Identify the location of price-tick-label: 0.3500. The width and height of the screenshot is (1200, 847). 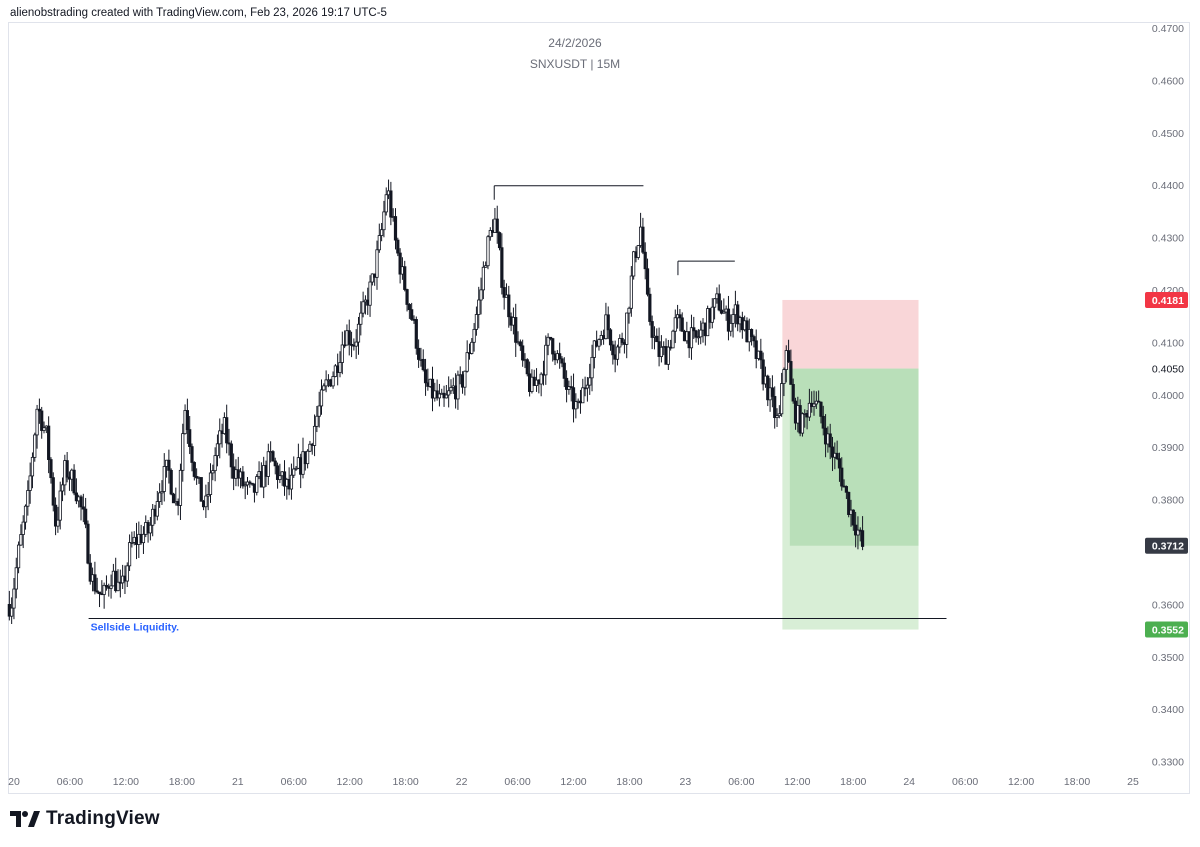
(1168, 658).